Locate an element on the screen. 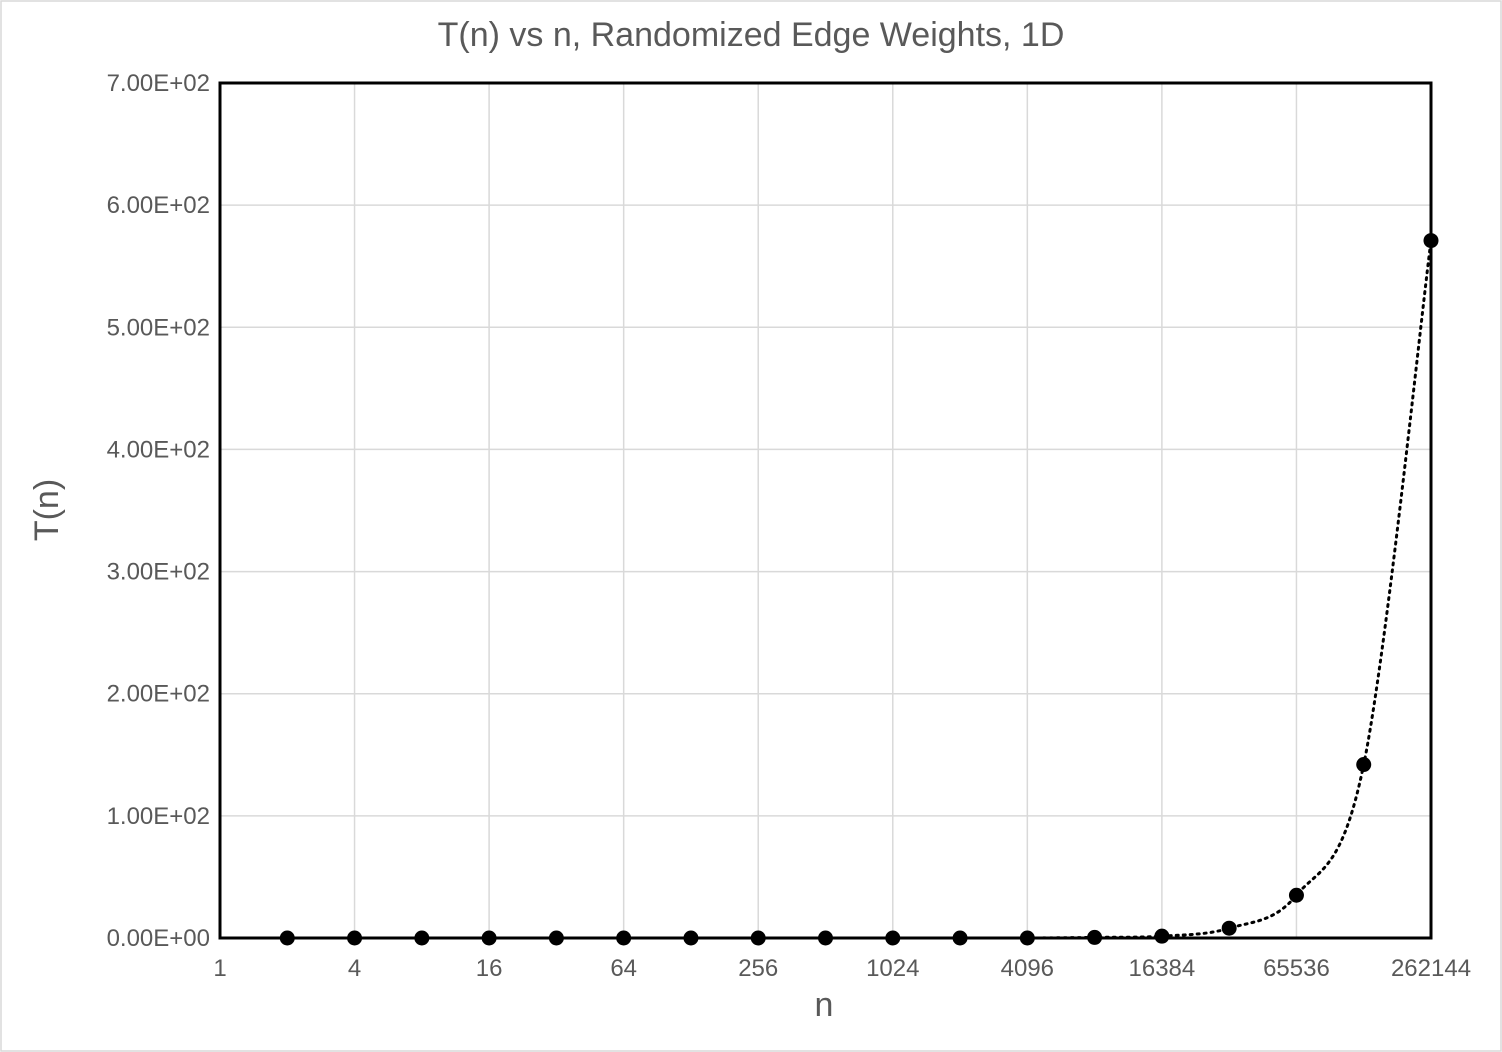 Image resolution: width=1502 pixels, height=1052 pixels. y-tick-label: 5.00E+02 is located at coordinates (158, 327).